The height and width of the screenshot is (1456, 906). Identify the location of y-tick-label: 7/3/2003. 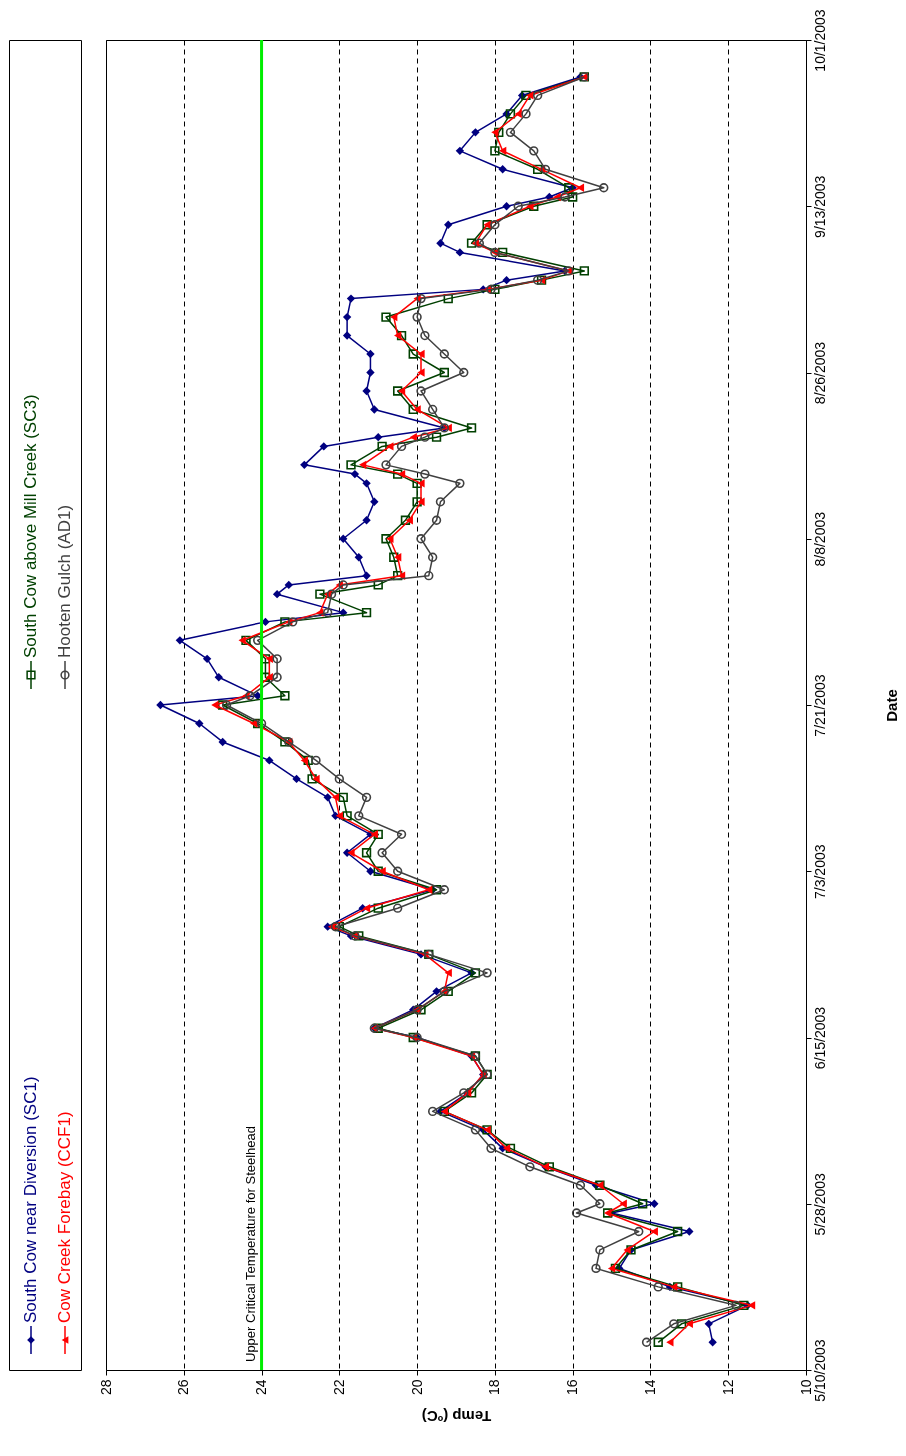
(819, 871).